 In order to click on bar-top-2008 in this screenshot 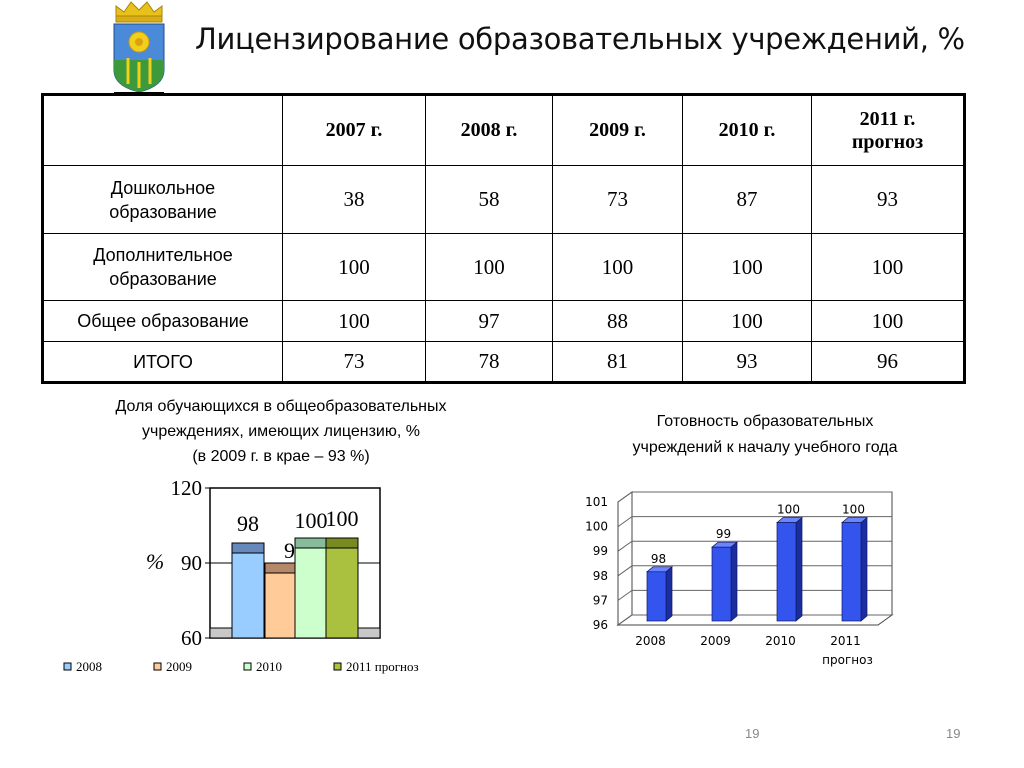, I will do `click(248, 548)`.